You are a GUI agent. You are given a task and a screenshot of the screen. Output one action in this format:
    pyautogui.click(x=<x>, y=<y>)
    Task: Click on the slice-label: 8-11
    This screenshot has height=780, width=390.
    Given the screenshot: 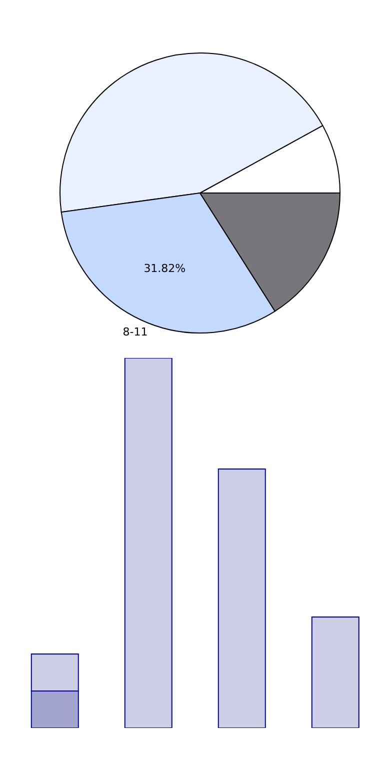 What is the action you would take?
    pyautogui.click(x=135, y=332)
    